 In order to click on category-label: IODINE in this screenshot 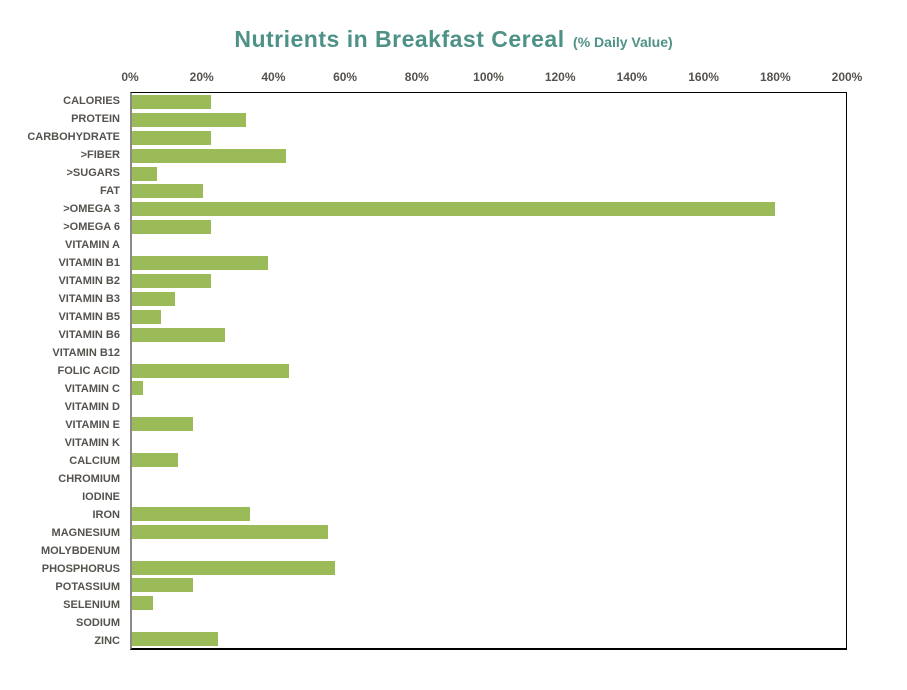, I will do `click(101, 497)`.